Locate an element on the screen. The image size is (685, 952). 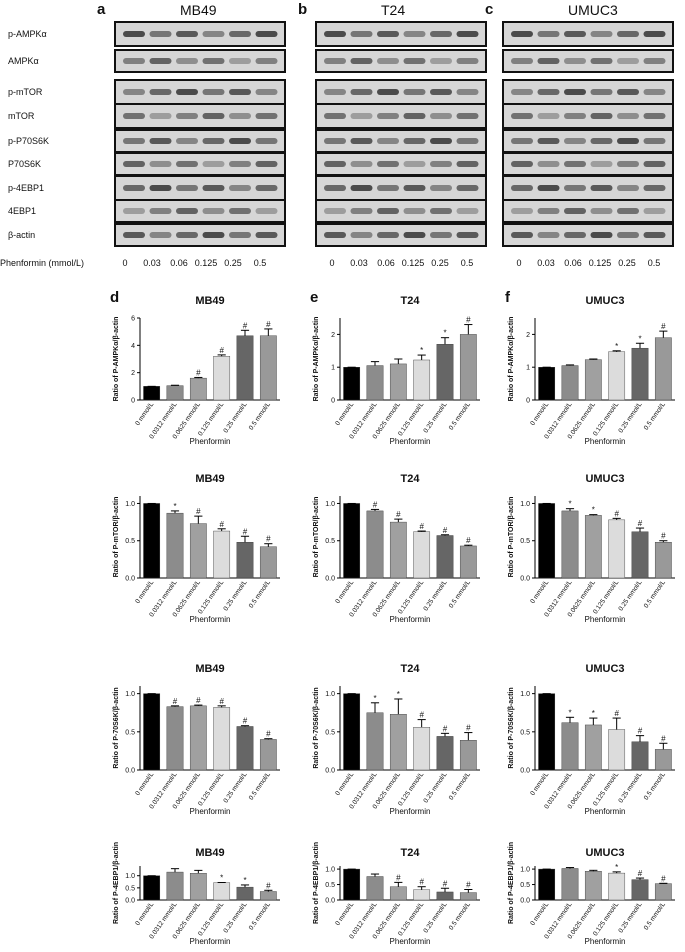
lane-label: 0.5 is located at coordinates (654, 263).